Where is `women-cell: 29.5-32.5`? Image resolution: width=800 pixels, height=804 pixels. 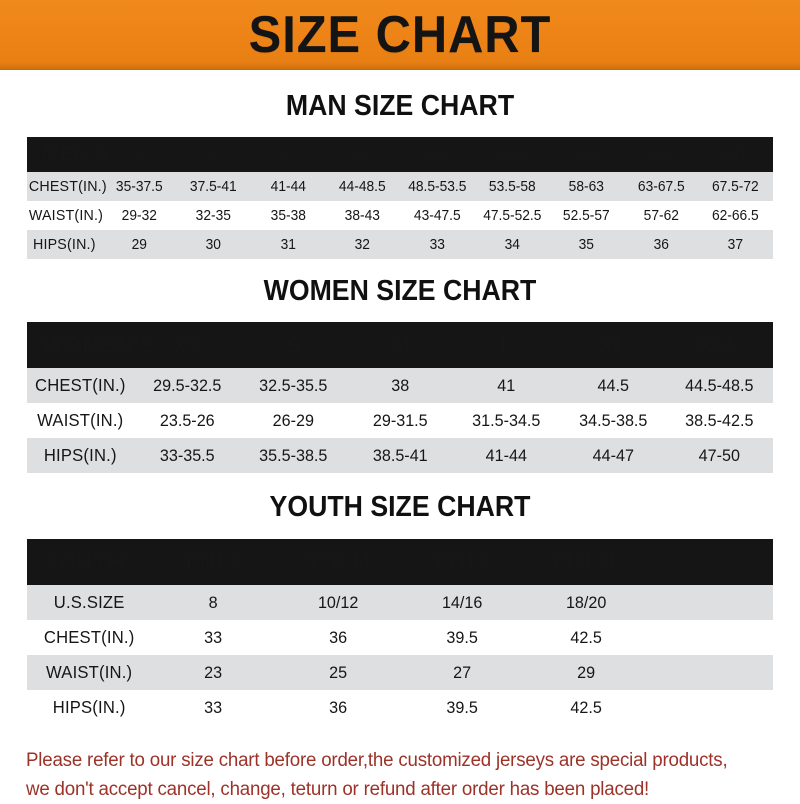 women-cell: 29.5-32.5 is located at coordinates (186, 385).